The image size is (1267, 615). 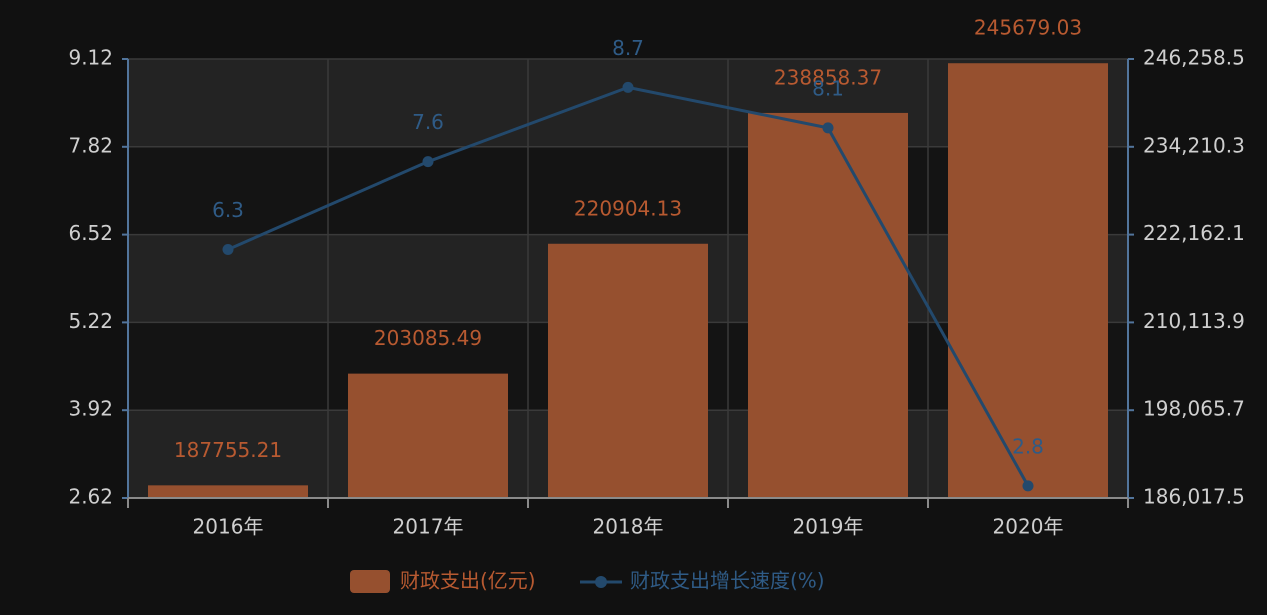 I want to click on line-value-label: 7.6, so click(x=428, y=122).